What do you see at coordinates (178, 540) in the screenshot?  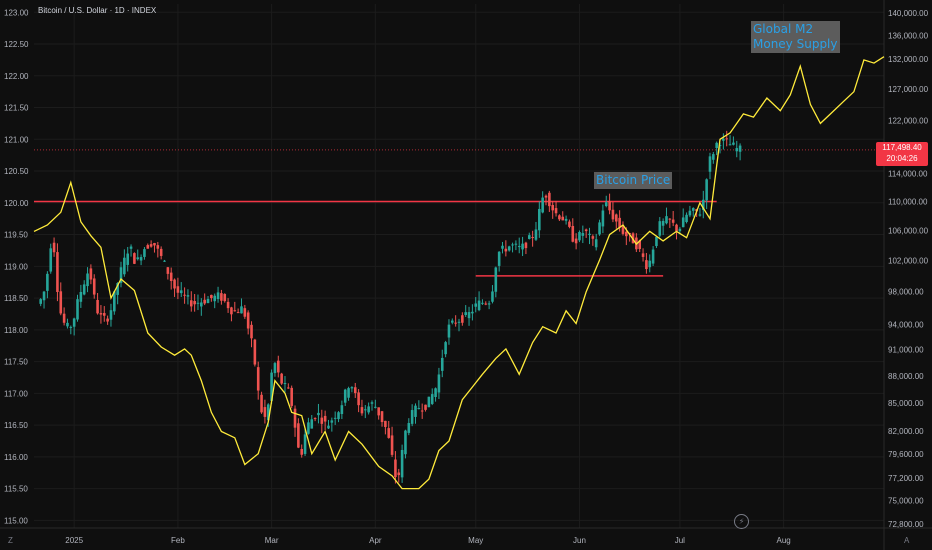 I see `x-tick-label: Feb` at bounding box center [178, 540].